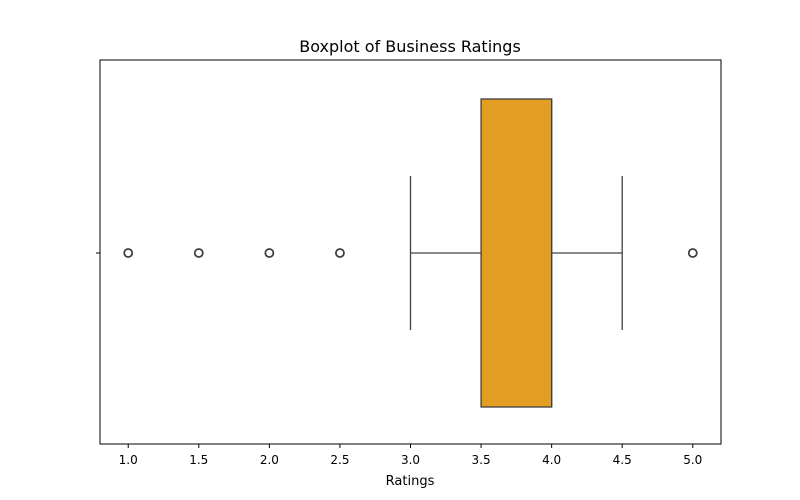  Describe the element at coordinates (269, 460) in the screenshot. I see `x-tick-label: 2.0` at that location.